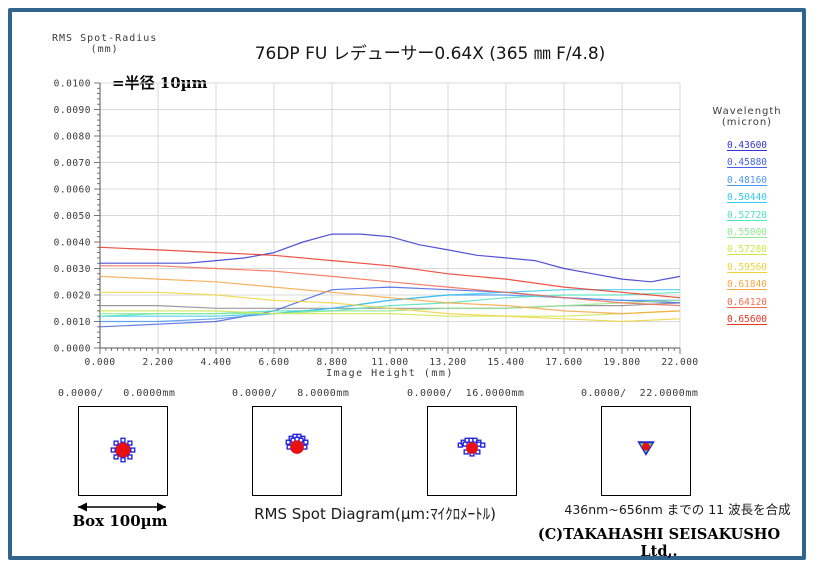 The image size is (814, 568). I want to click on legend-title-line2: (micron), so click(747, 122).